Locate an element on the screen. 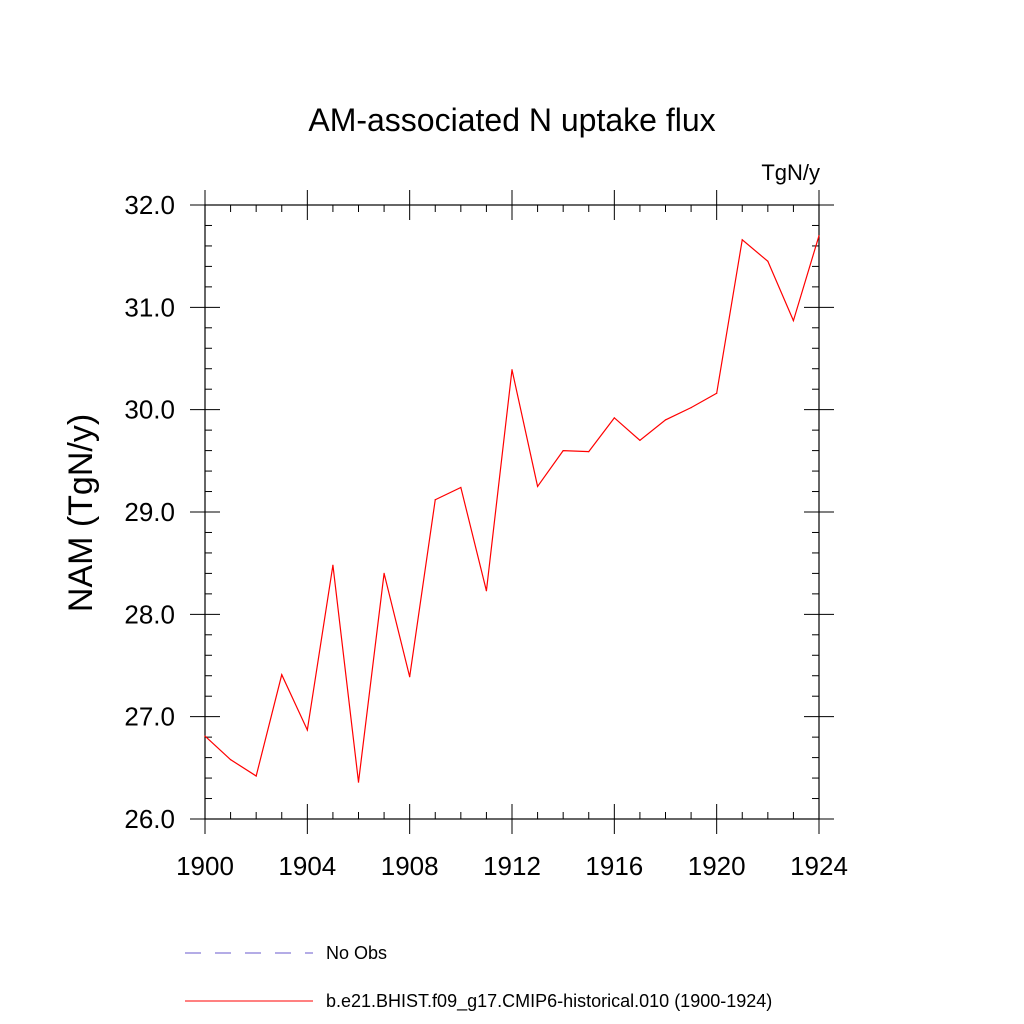  x-tick-label: 1904 is located at coordinates (307, 866).